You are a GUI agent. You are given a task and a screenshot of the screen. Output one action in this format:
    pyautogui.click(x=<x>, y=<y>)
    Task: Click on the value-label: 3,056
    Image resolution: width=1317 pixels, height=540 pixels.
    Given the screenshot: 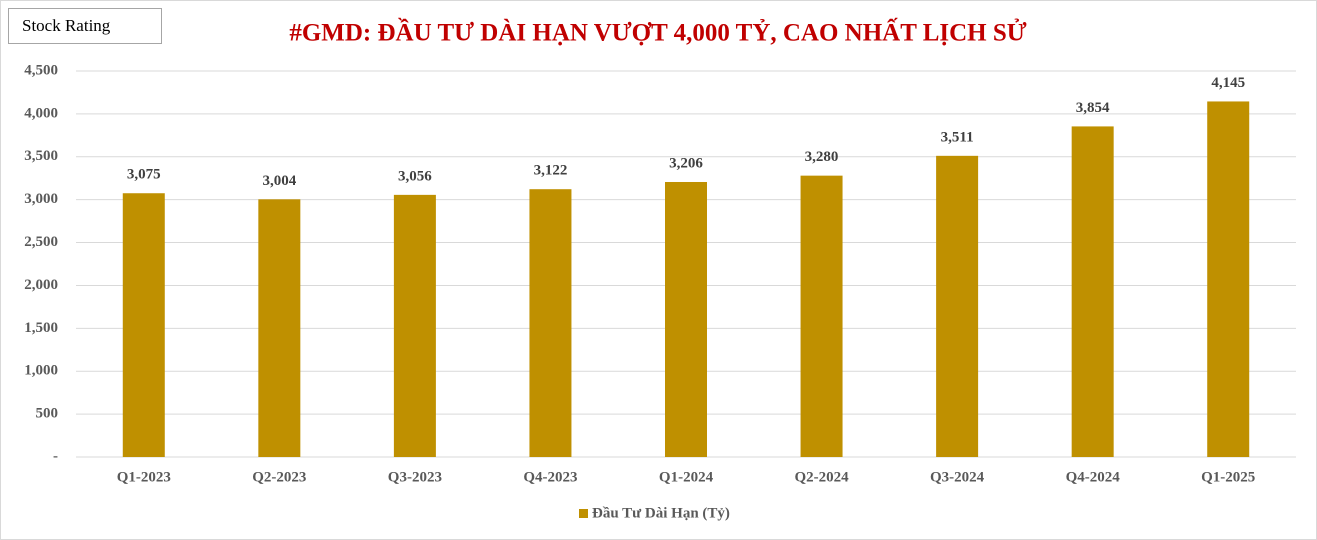 What is the action you would take?
    pyautogui.click(x=415, y=176)
    